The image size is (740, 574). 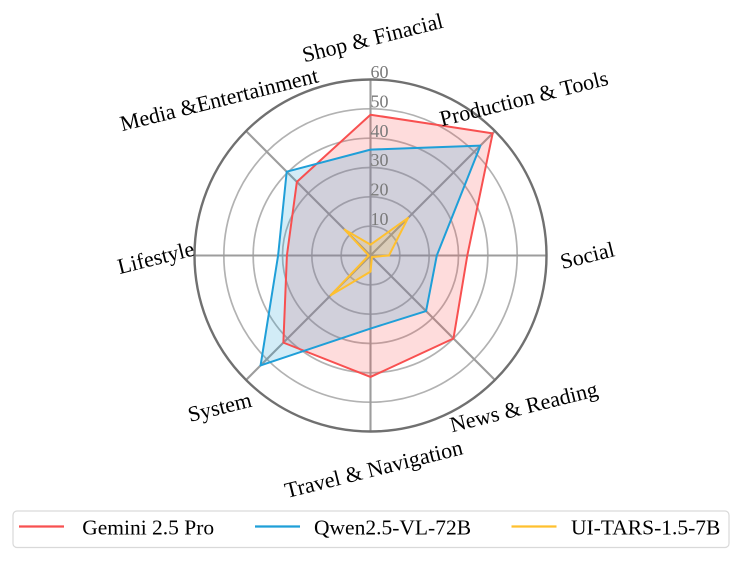 I want to click on svg-text: 40, so click(x=380, y=131).